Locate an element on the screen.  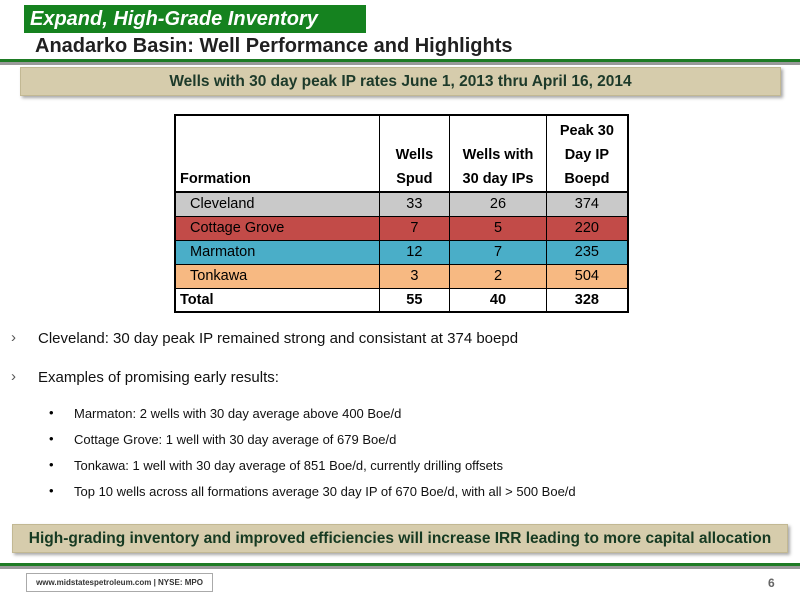
header-peak-ip: Peak 30 Day IP Boepd is located at coordinates (587, 153).